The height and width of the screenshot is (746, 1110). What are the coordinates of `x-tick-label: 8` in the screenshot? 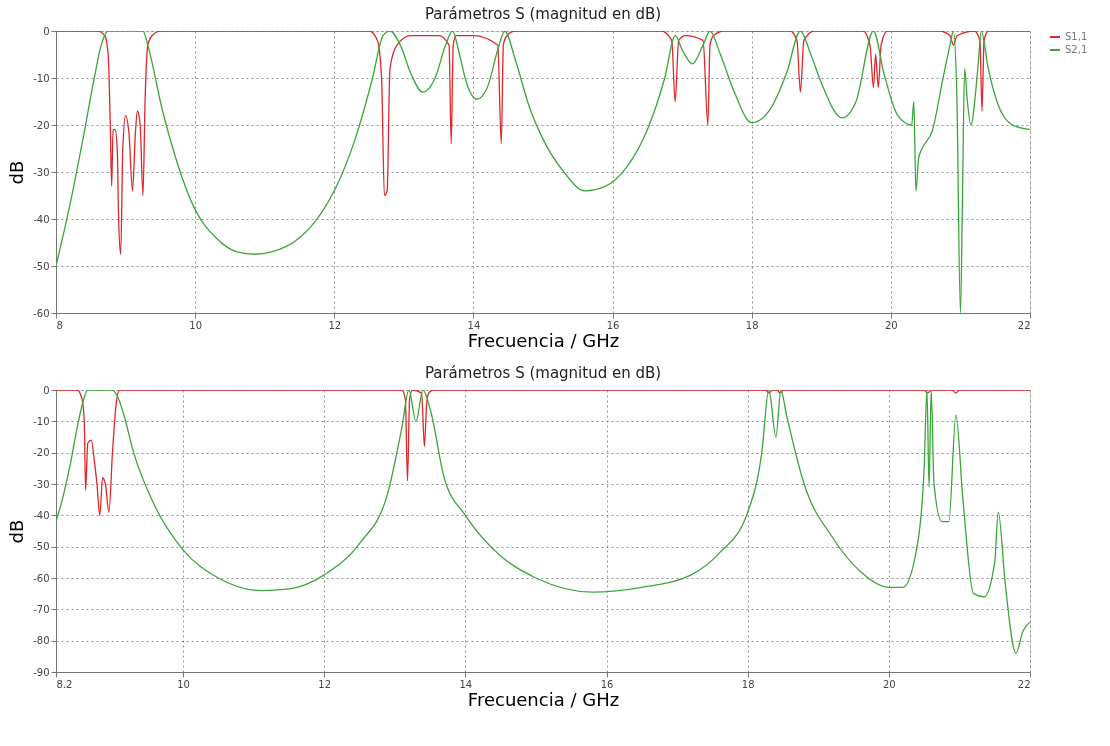 It's located at (59, 325).